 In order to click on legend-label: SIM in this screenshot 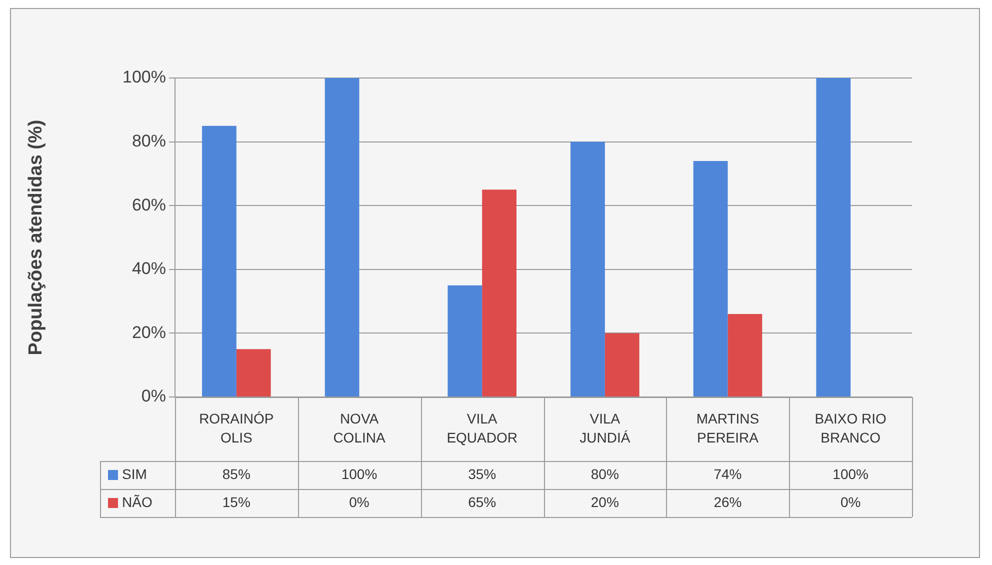, I will do `click(134, 474)`.